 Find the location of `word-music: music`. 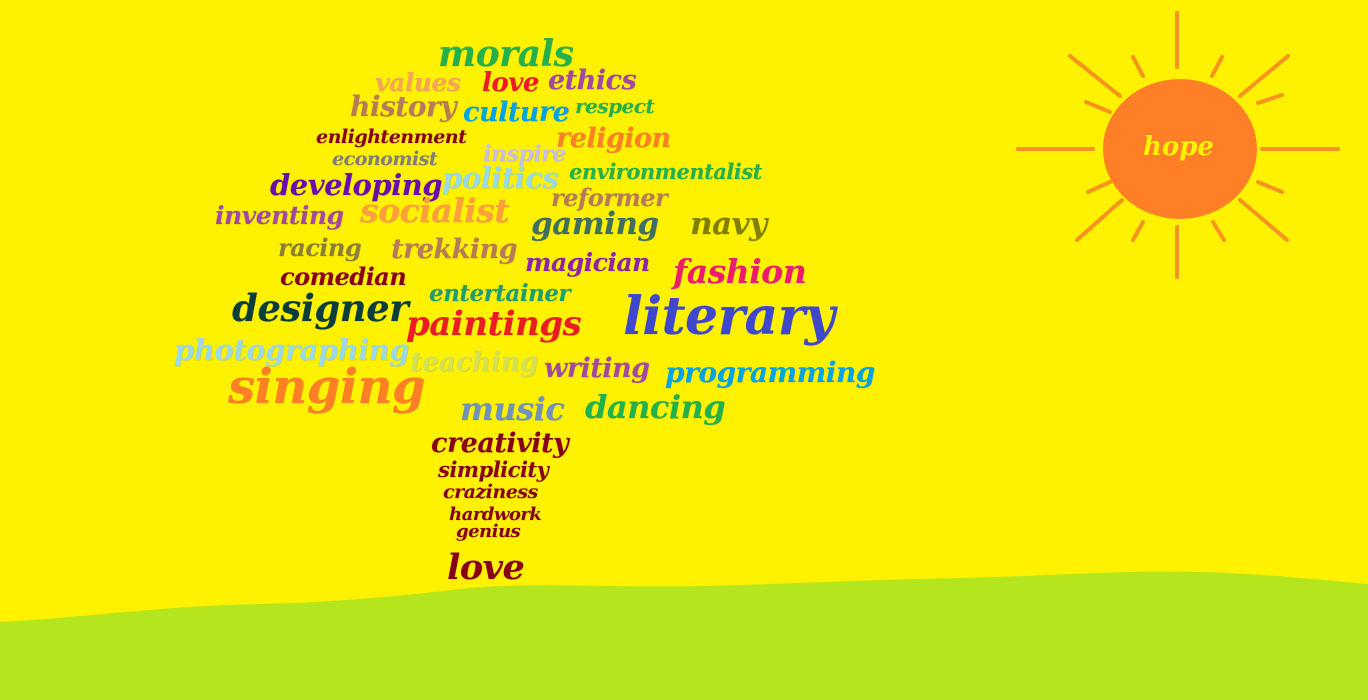

word-music: music is located at coordinates (512, 409).